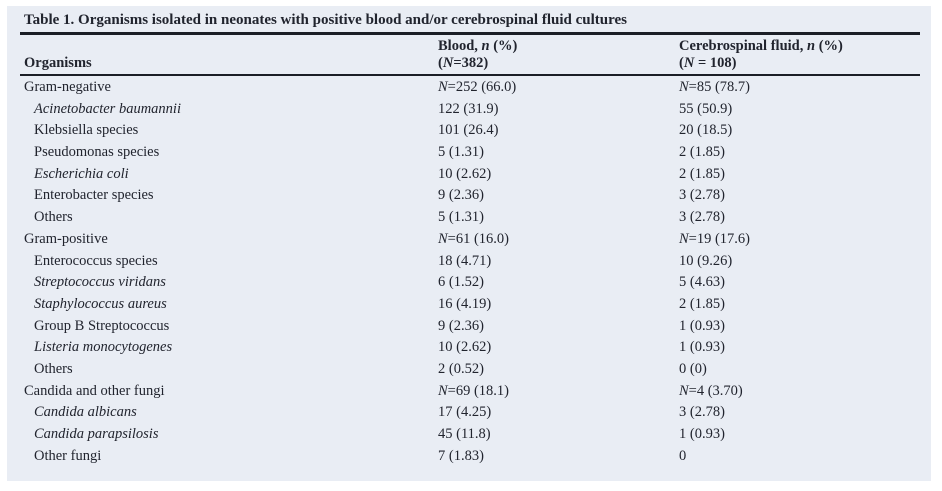 The image size is (942, 491). What do you see at coordinates (708, 63) in the screenshot?
I see `csf-header-line2: (N = 108)` at bounding box center [708, 63].